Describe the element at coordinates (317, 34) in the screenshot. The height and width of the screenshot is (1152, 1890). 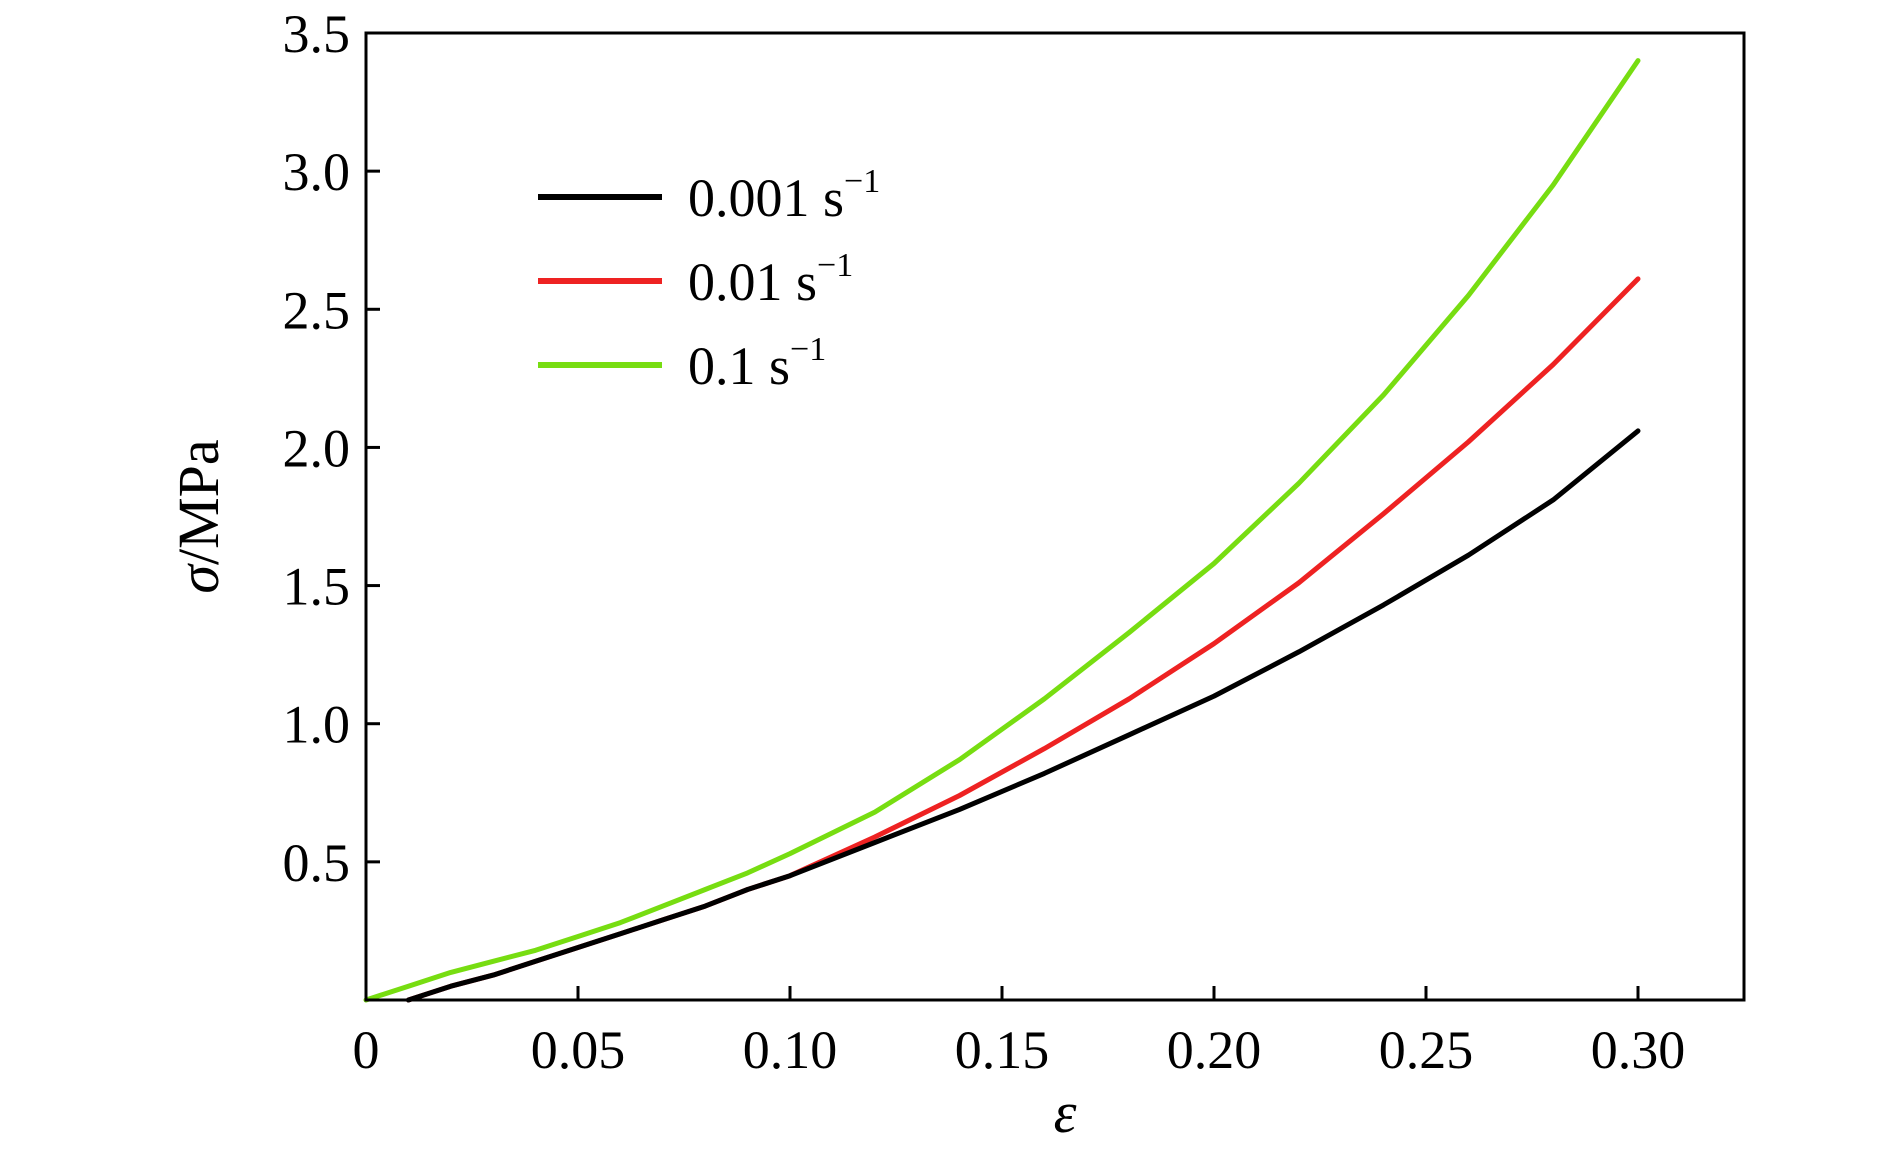
I see `y-tick-label: 3.5` at that location.